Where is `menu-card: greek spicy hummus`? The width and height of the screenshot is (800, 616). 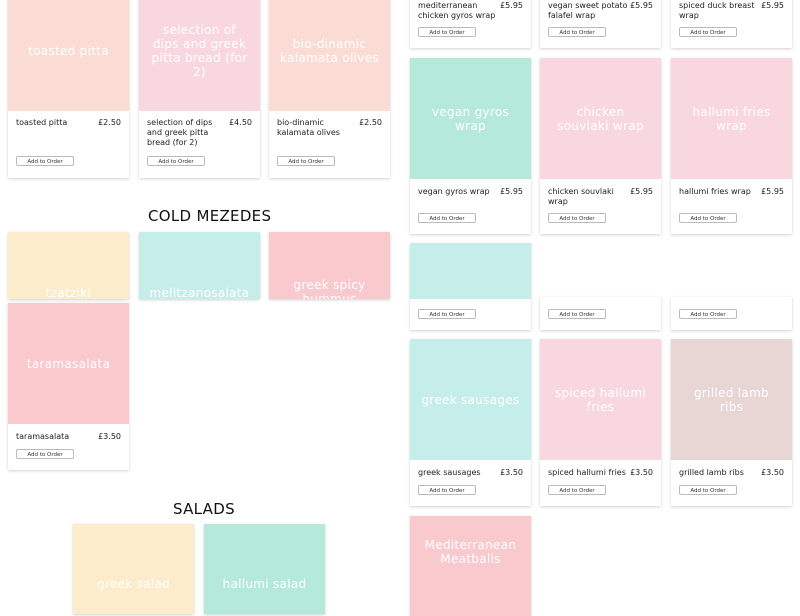
menu-card: greek spicy hummus is located at coordinates (329, 265).